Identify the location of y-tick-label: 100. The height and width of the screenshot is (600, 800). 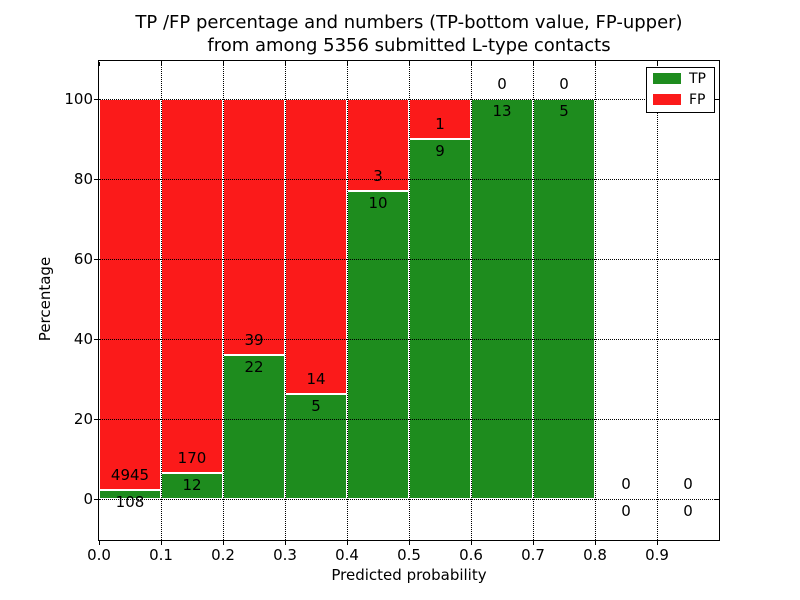
(78, 99).